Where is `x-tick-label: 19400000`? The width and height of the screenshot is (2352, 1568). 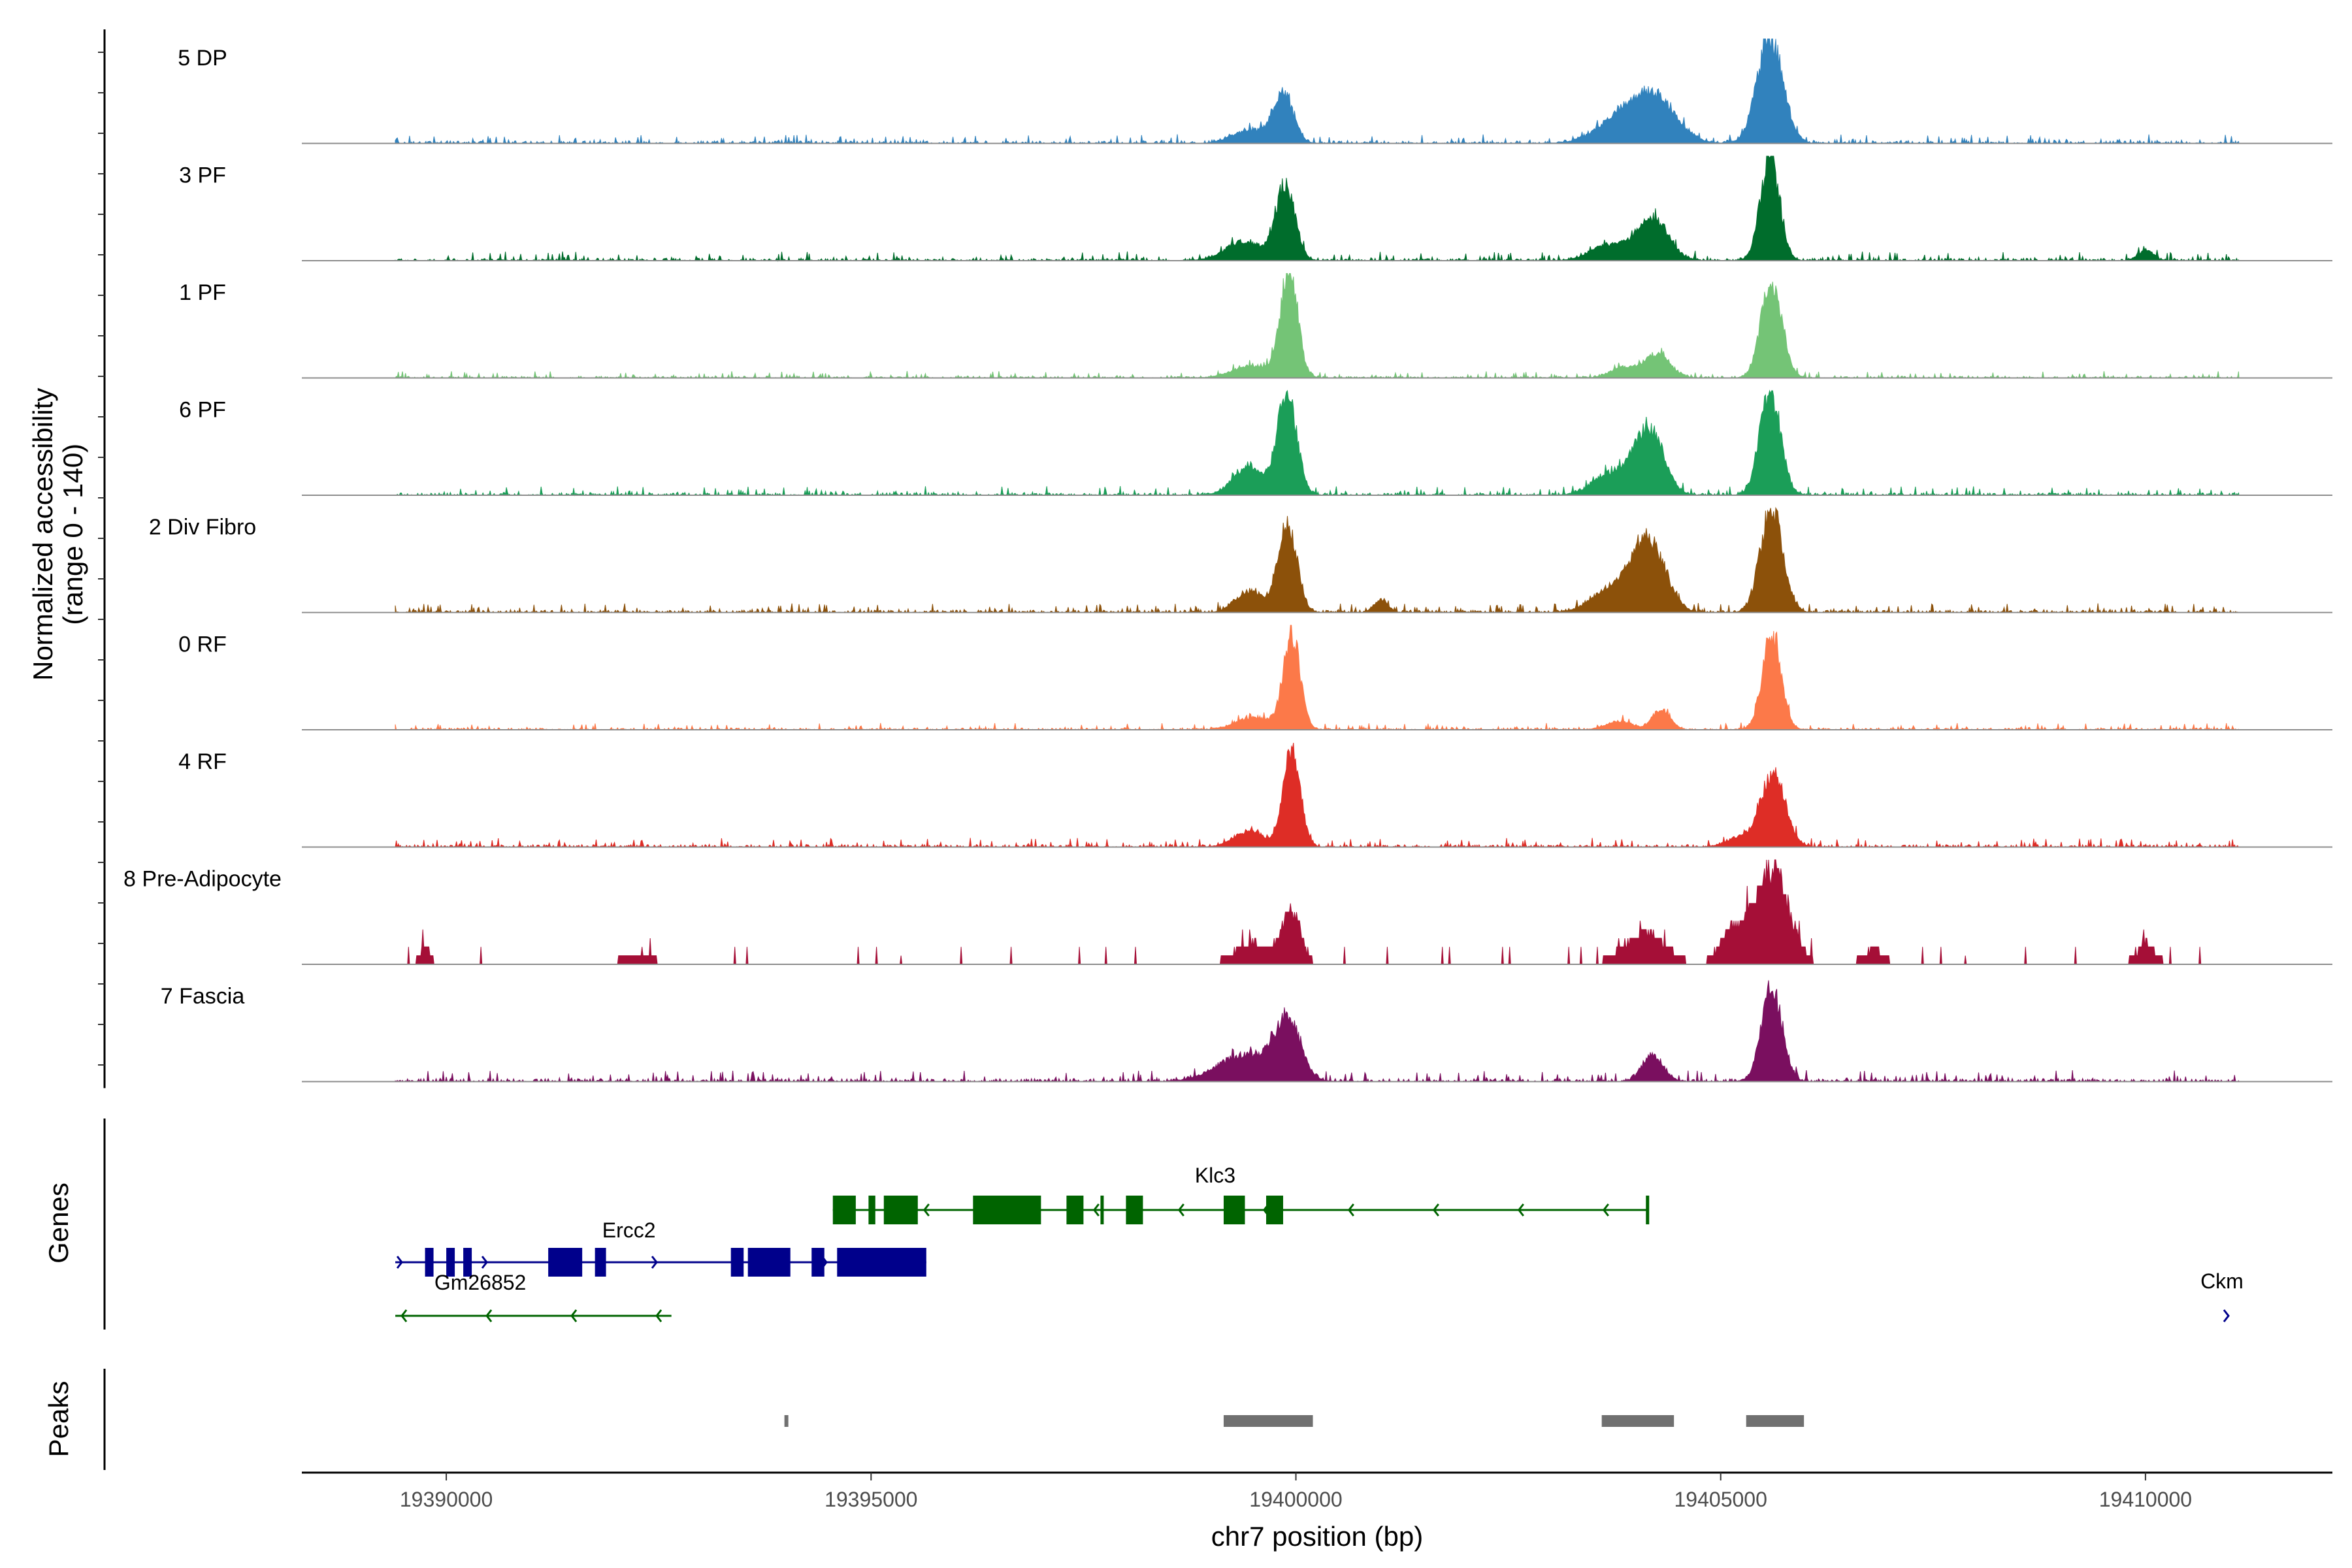 x-tick-label: 19400000 is located at coordinates (1295, 1499).